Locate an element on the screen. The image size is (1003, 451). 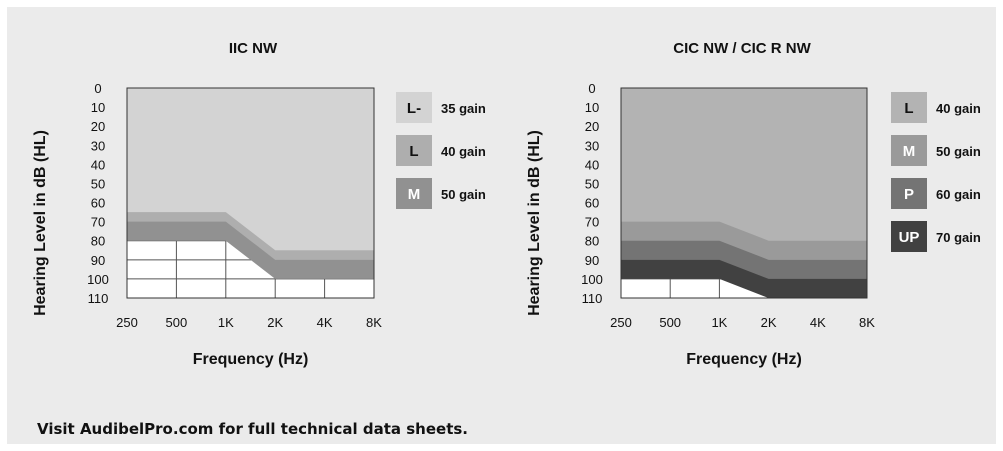
x-axis-label-0: Frequency (Hz) is located at coordinates (251, 359).